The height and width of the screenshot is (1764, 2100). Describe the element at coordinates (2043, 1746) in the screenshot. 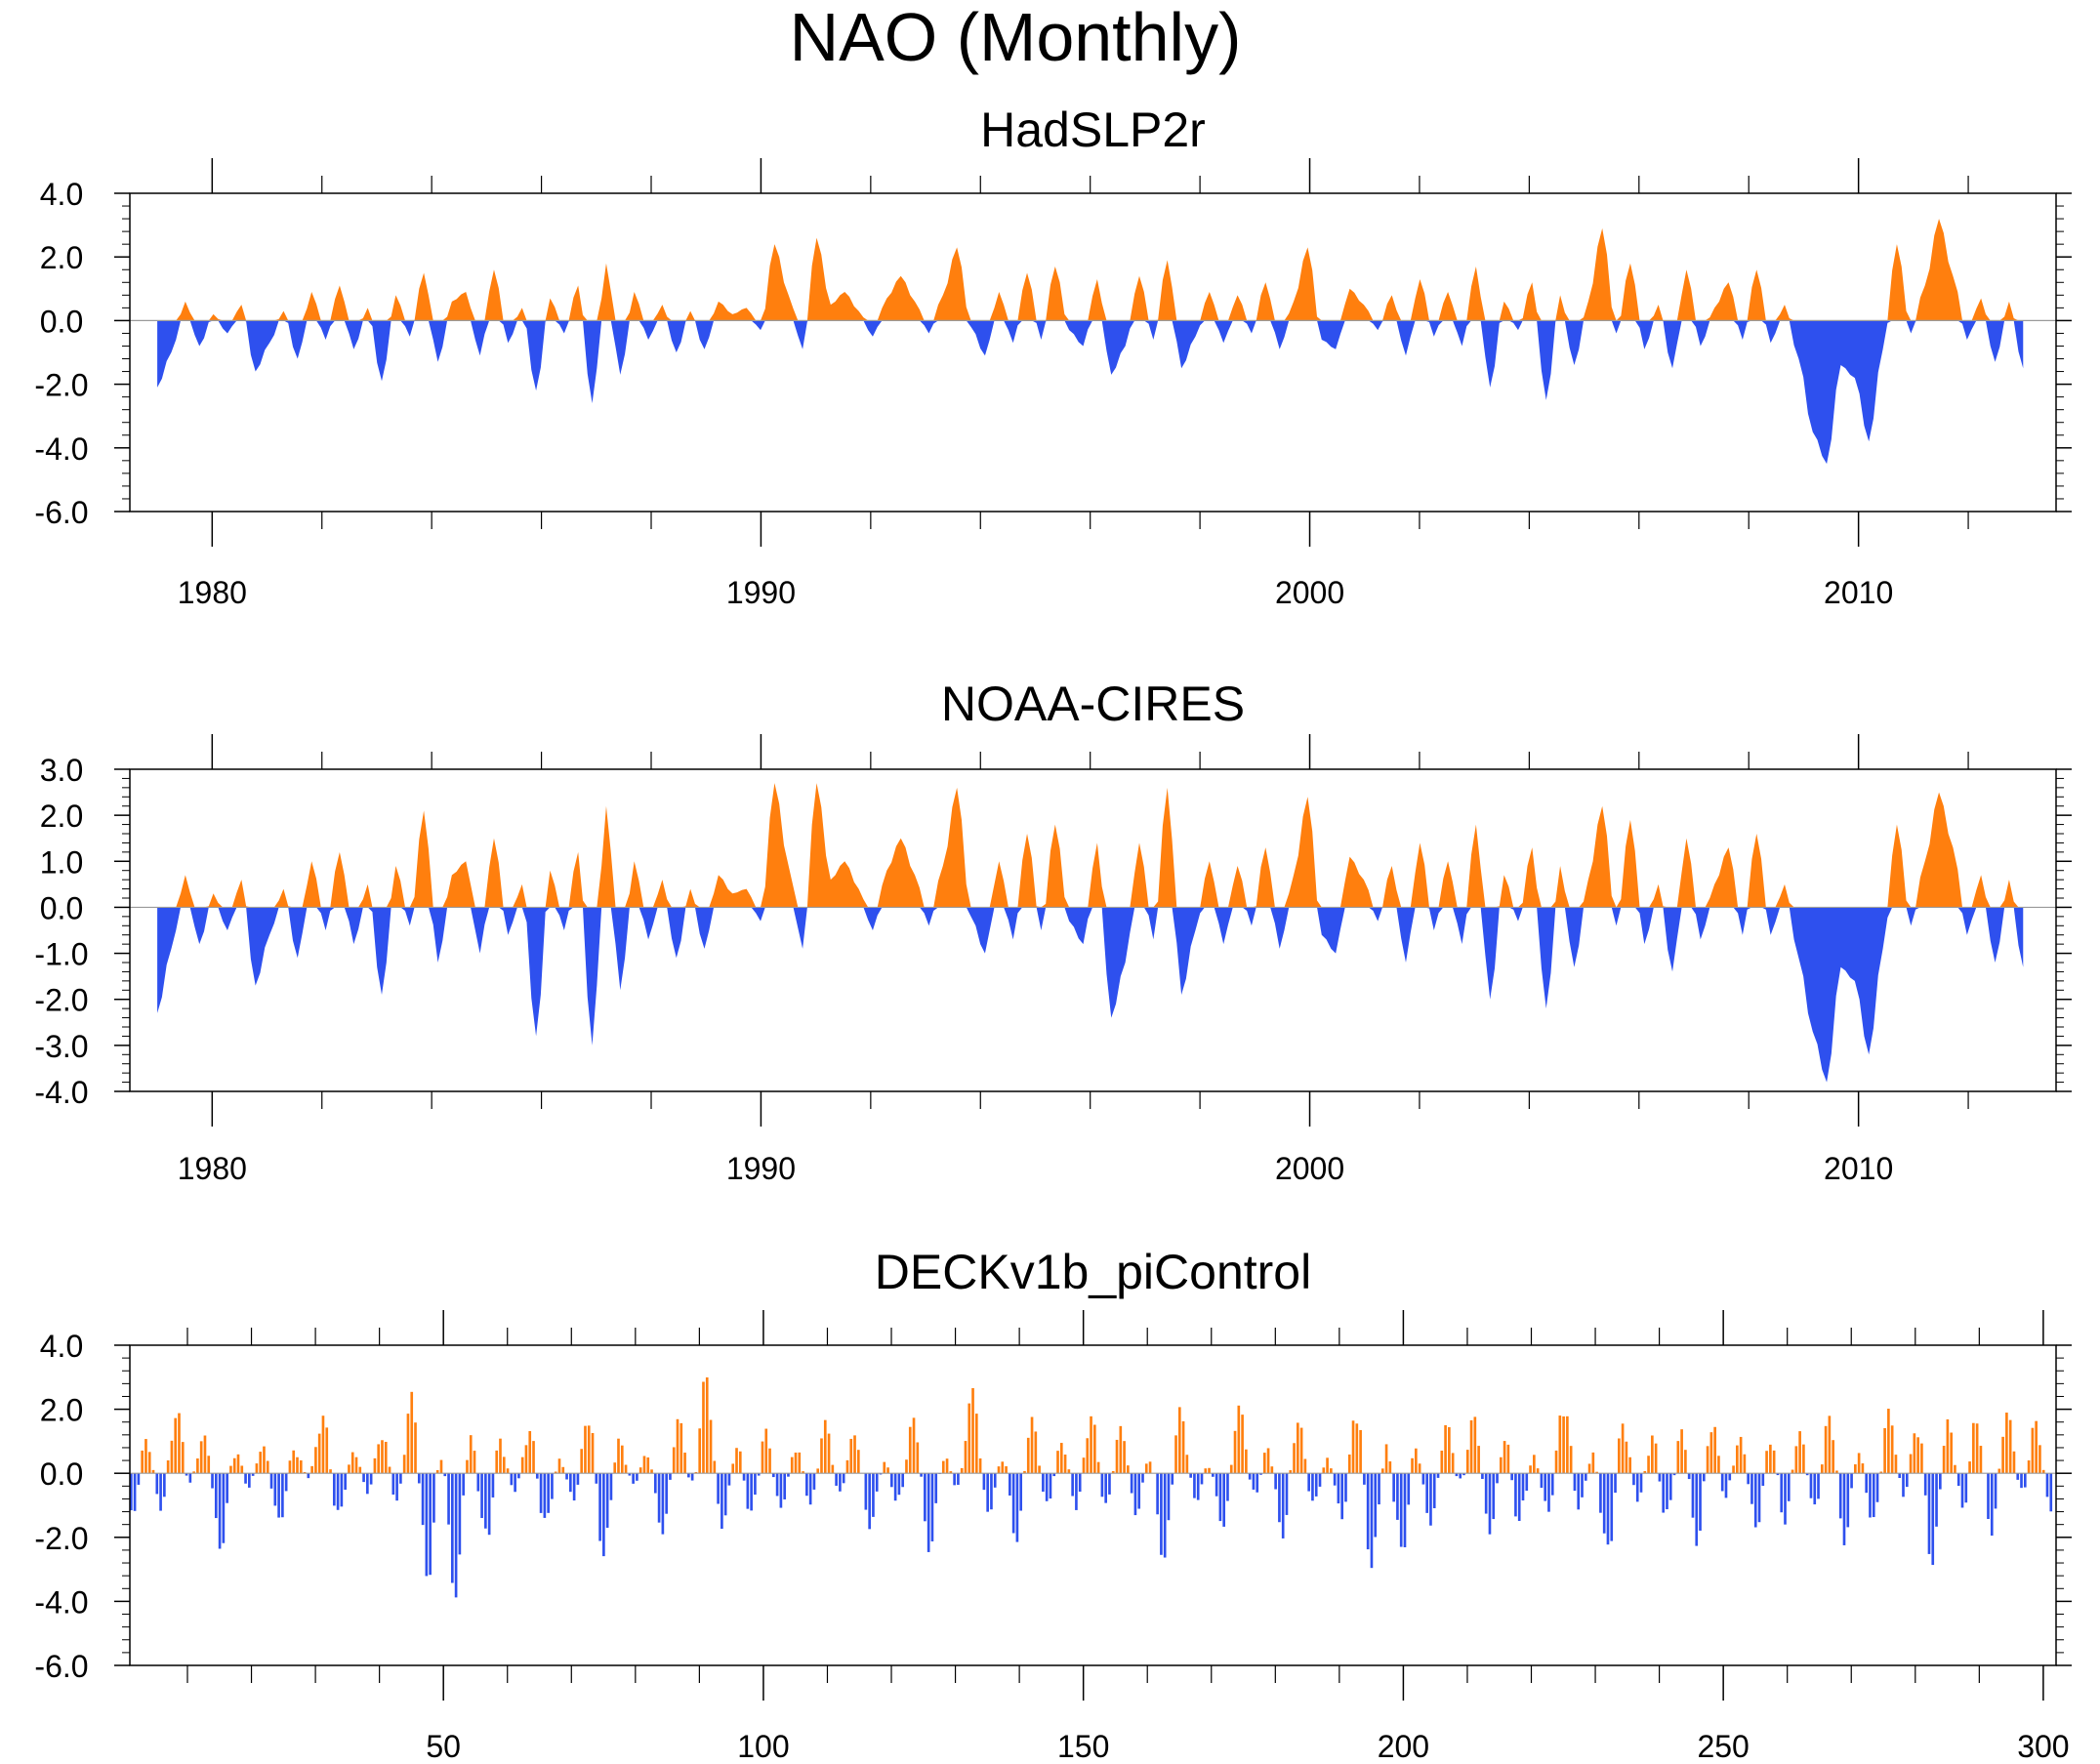

I see `x-tick-label: 300` at that location.